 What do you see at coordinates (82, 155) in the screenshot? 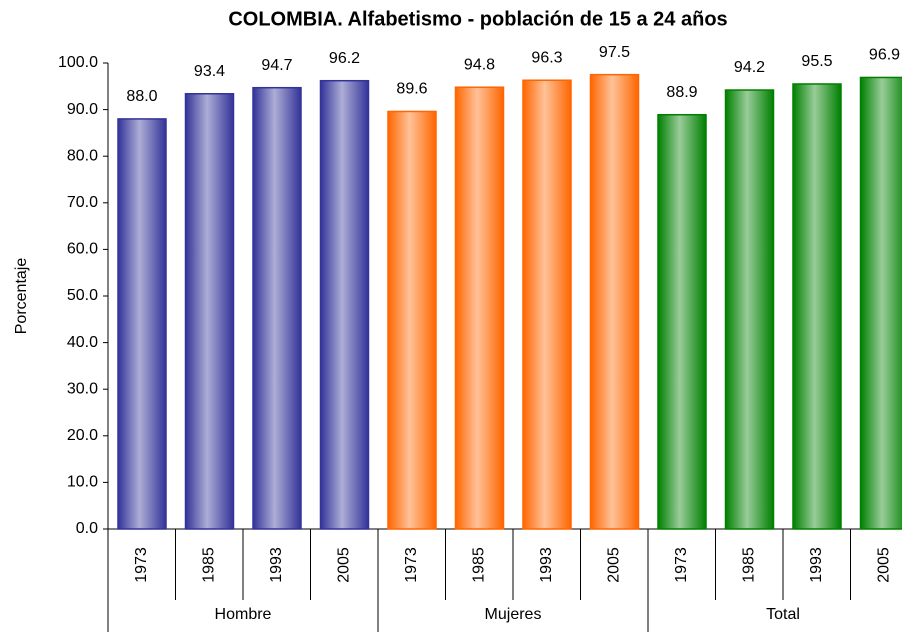
I see `y-tick-label: 80.0` at bounding box center [82, 155].